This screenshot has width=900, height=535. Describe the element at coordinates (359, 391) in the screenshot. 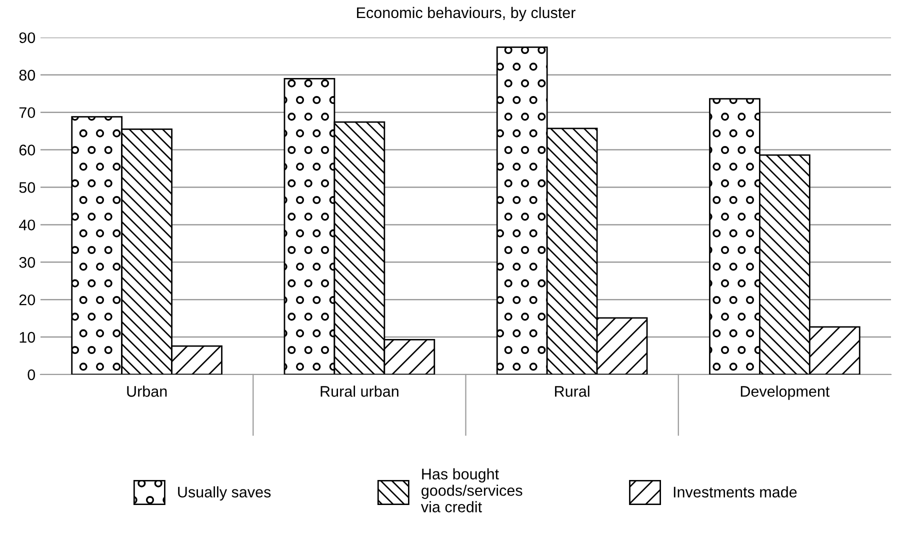

I see `x-tick-label: Rural urban` at that location.